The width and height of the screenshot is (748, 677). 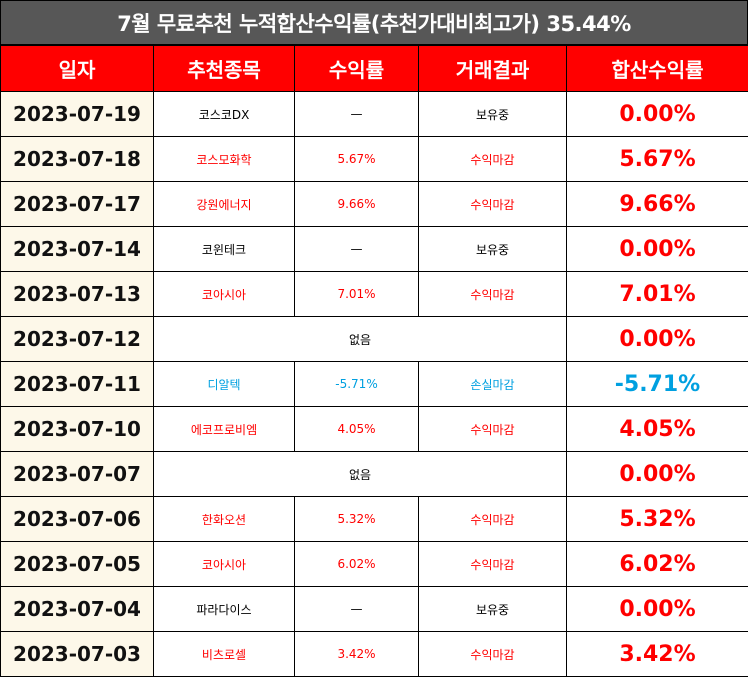 I want to click on date-cell: 2023-07-18, so click(x=77, y=159).